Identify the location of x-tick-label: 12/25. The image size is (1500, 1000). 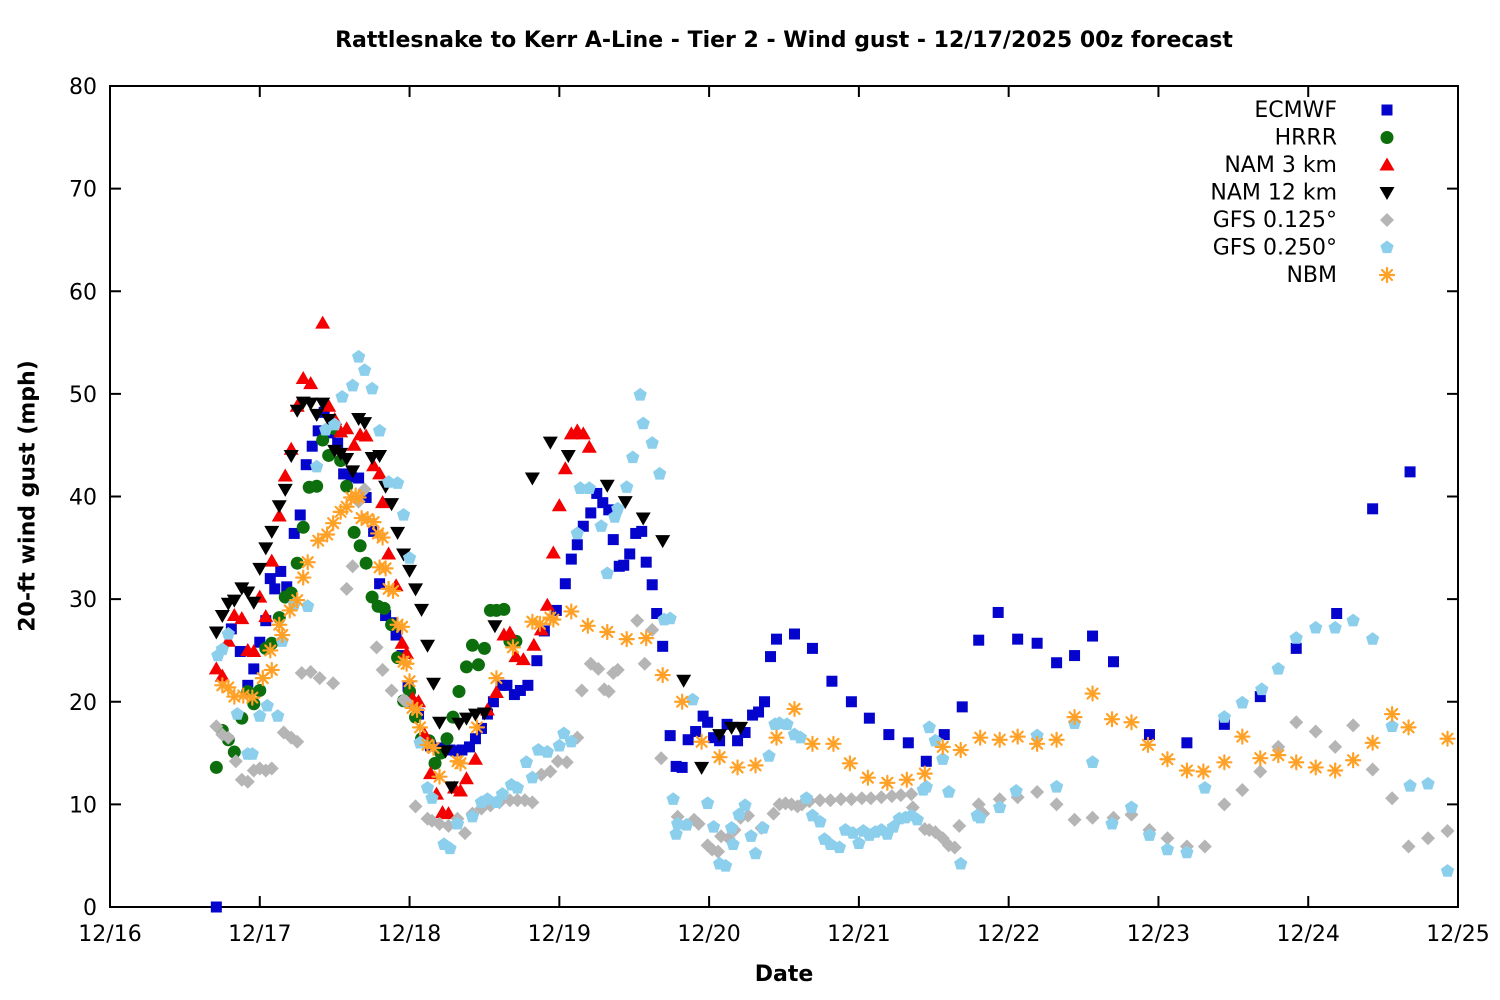
(1457, 934).